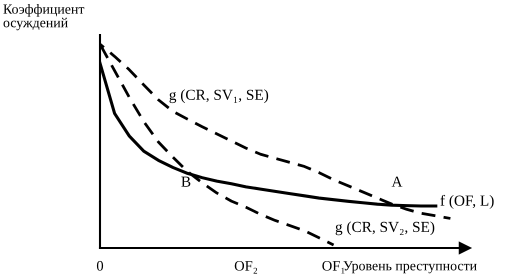 The height and width of the screenshot is (278, 518). I want to click on y-axis-title: Коэффициент осуждений, so click(43, 17).